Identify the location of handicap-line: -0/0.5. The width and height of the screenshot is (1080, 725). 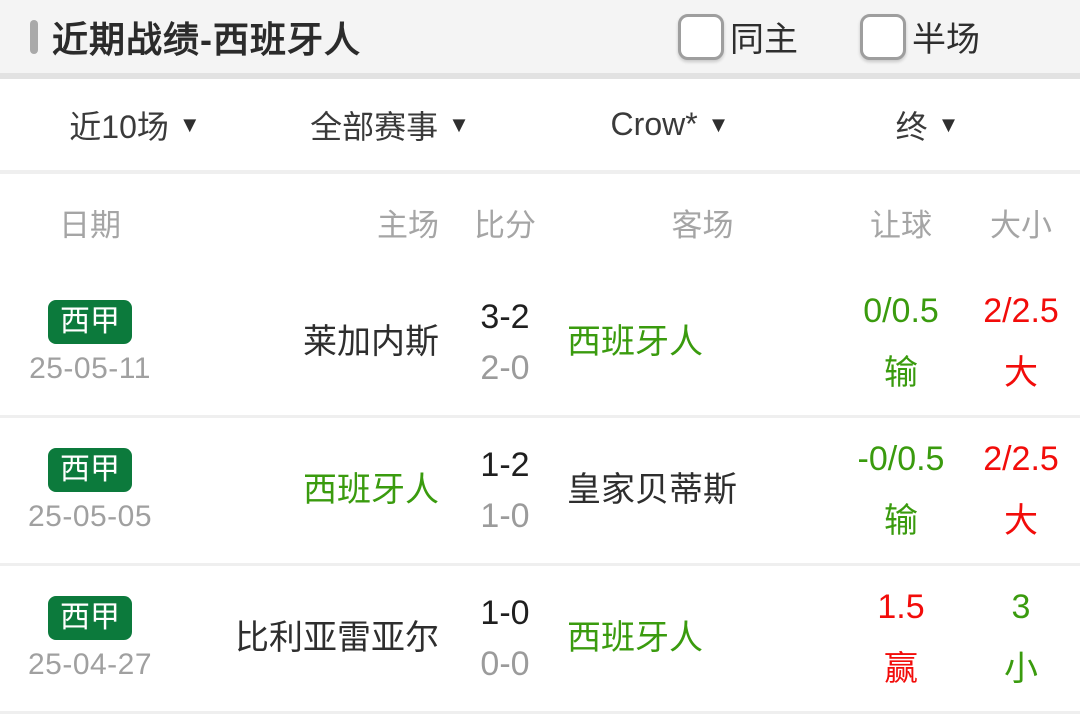
(901, 458).